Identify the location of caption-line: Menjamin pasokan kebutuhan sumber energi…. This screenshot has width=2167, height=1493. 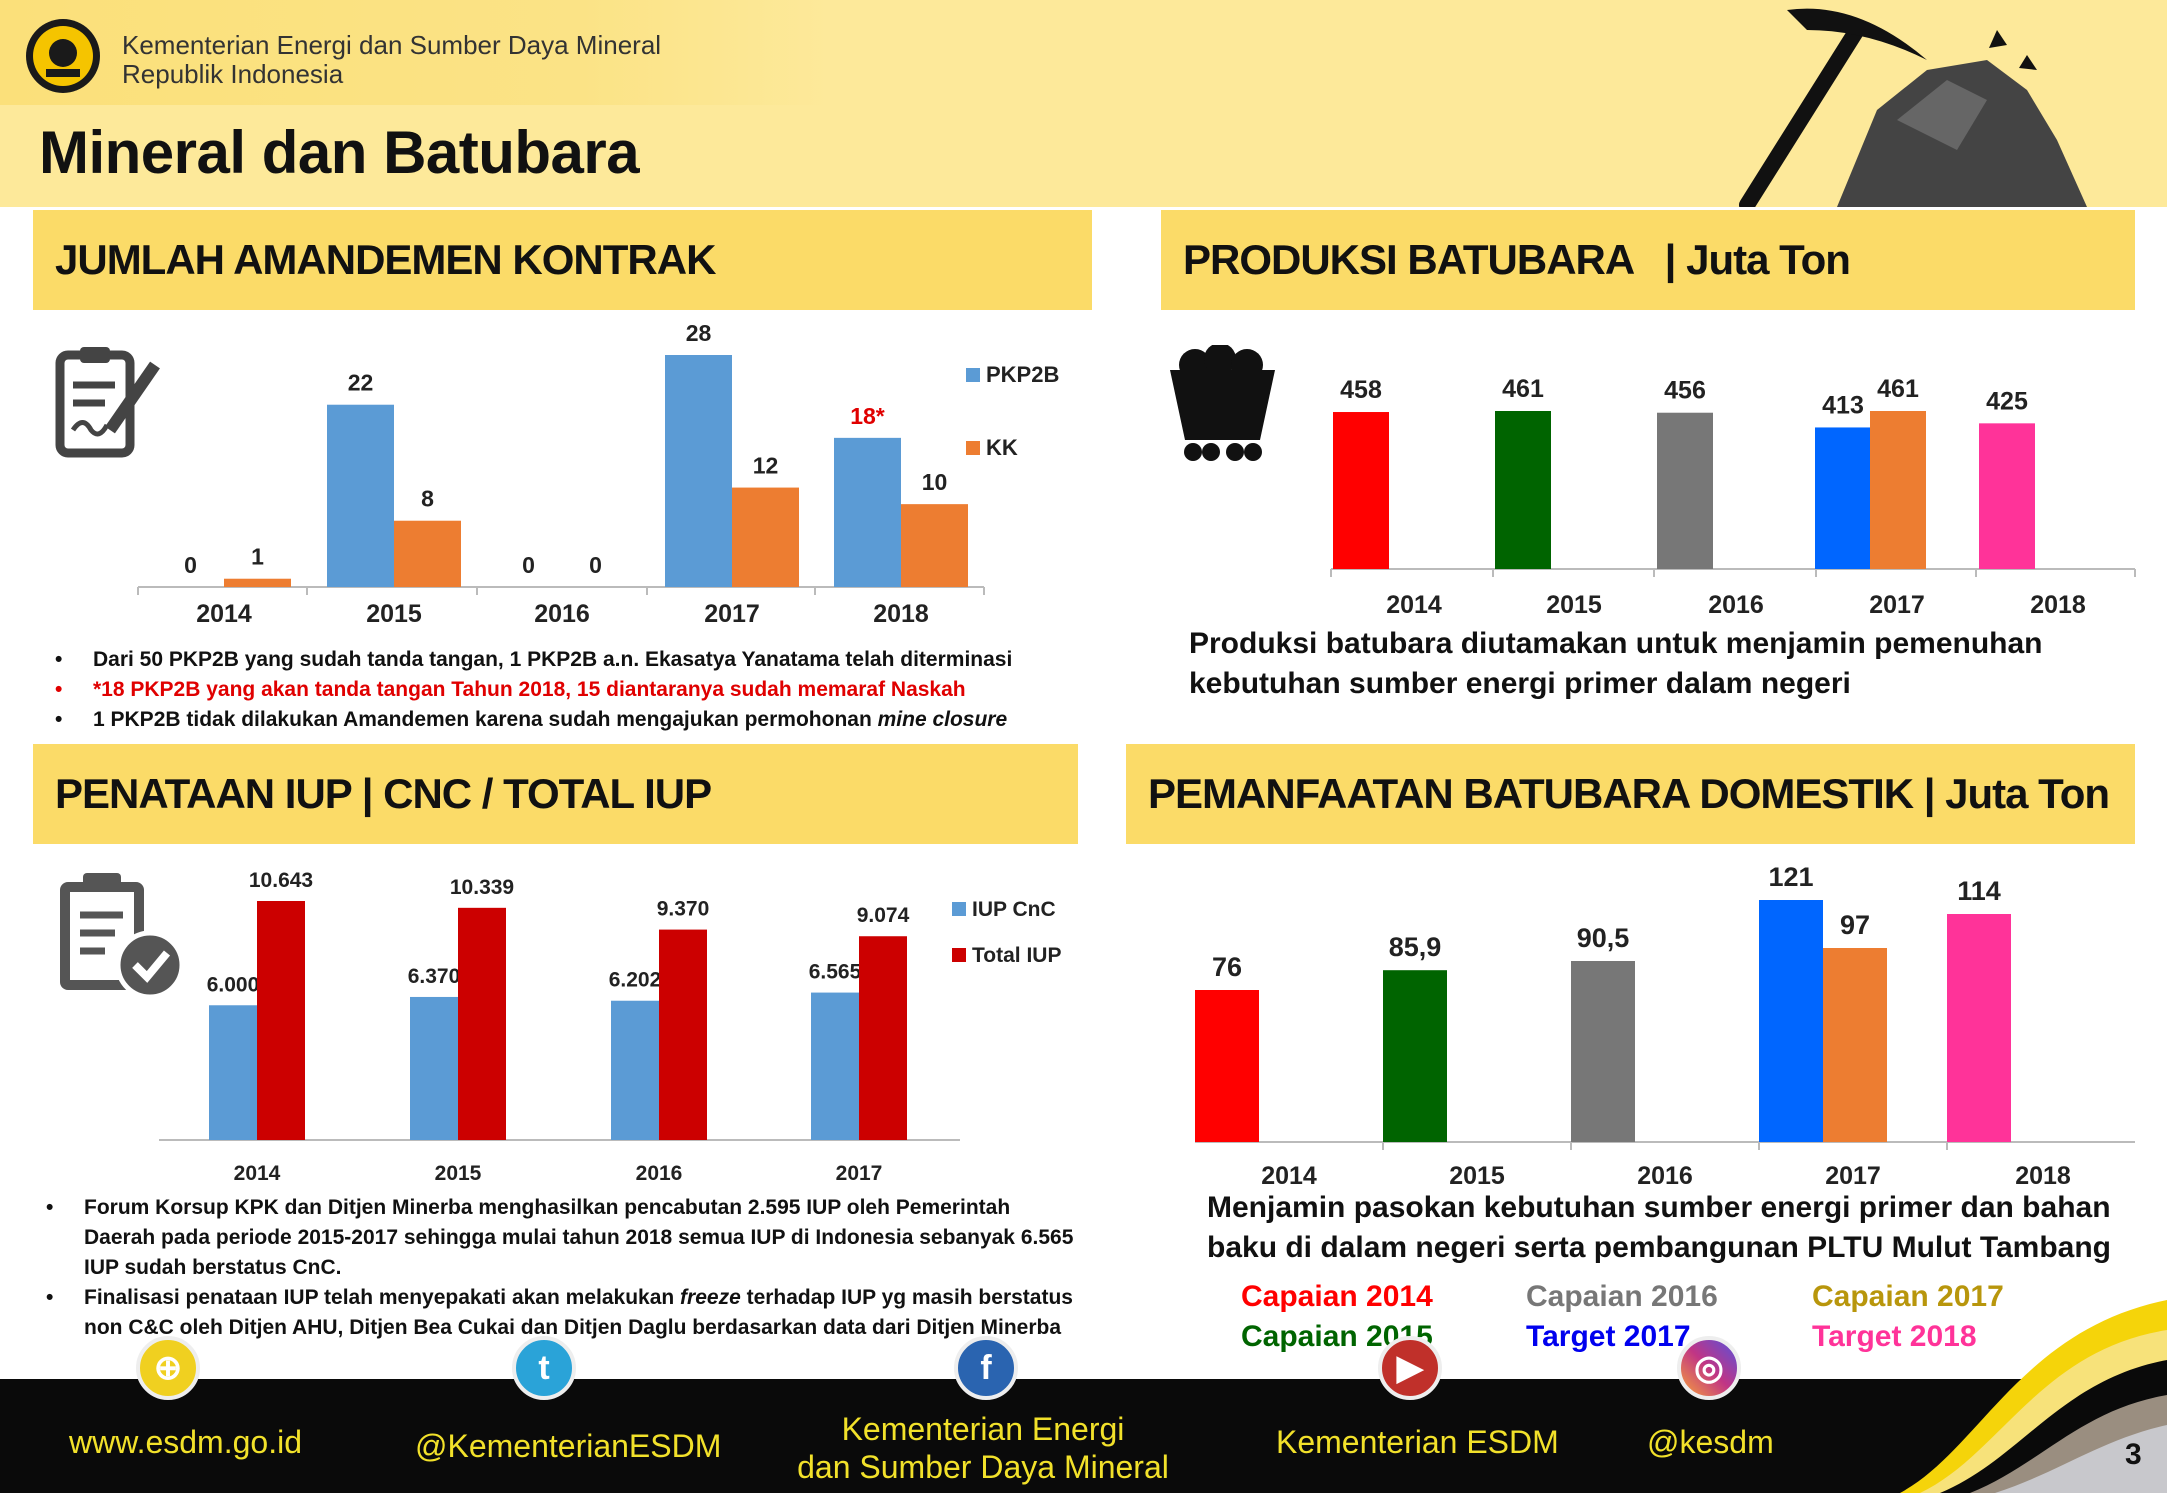
(1659, 1207).